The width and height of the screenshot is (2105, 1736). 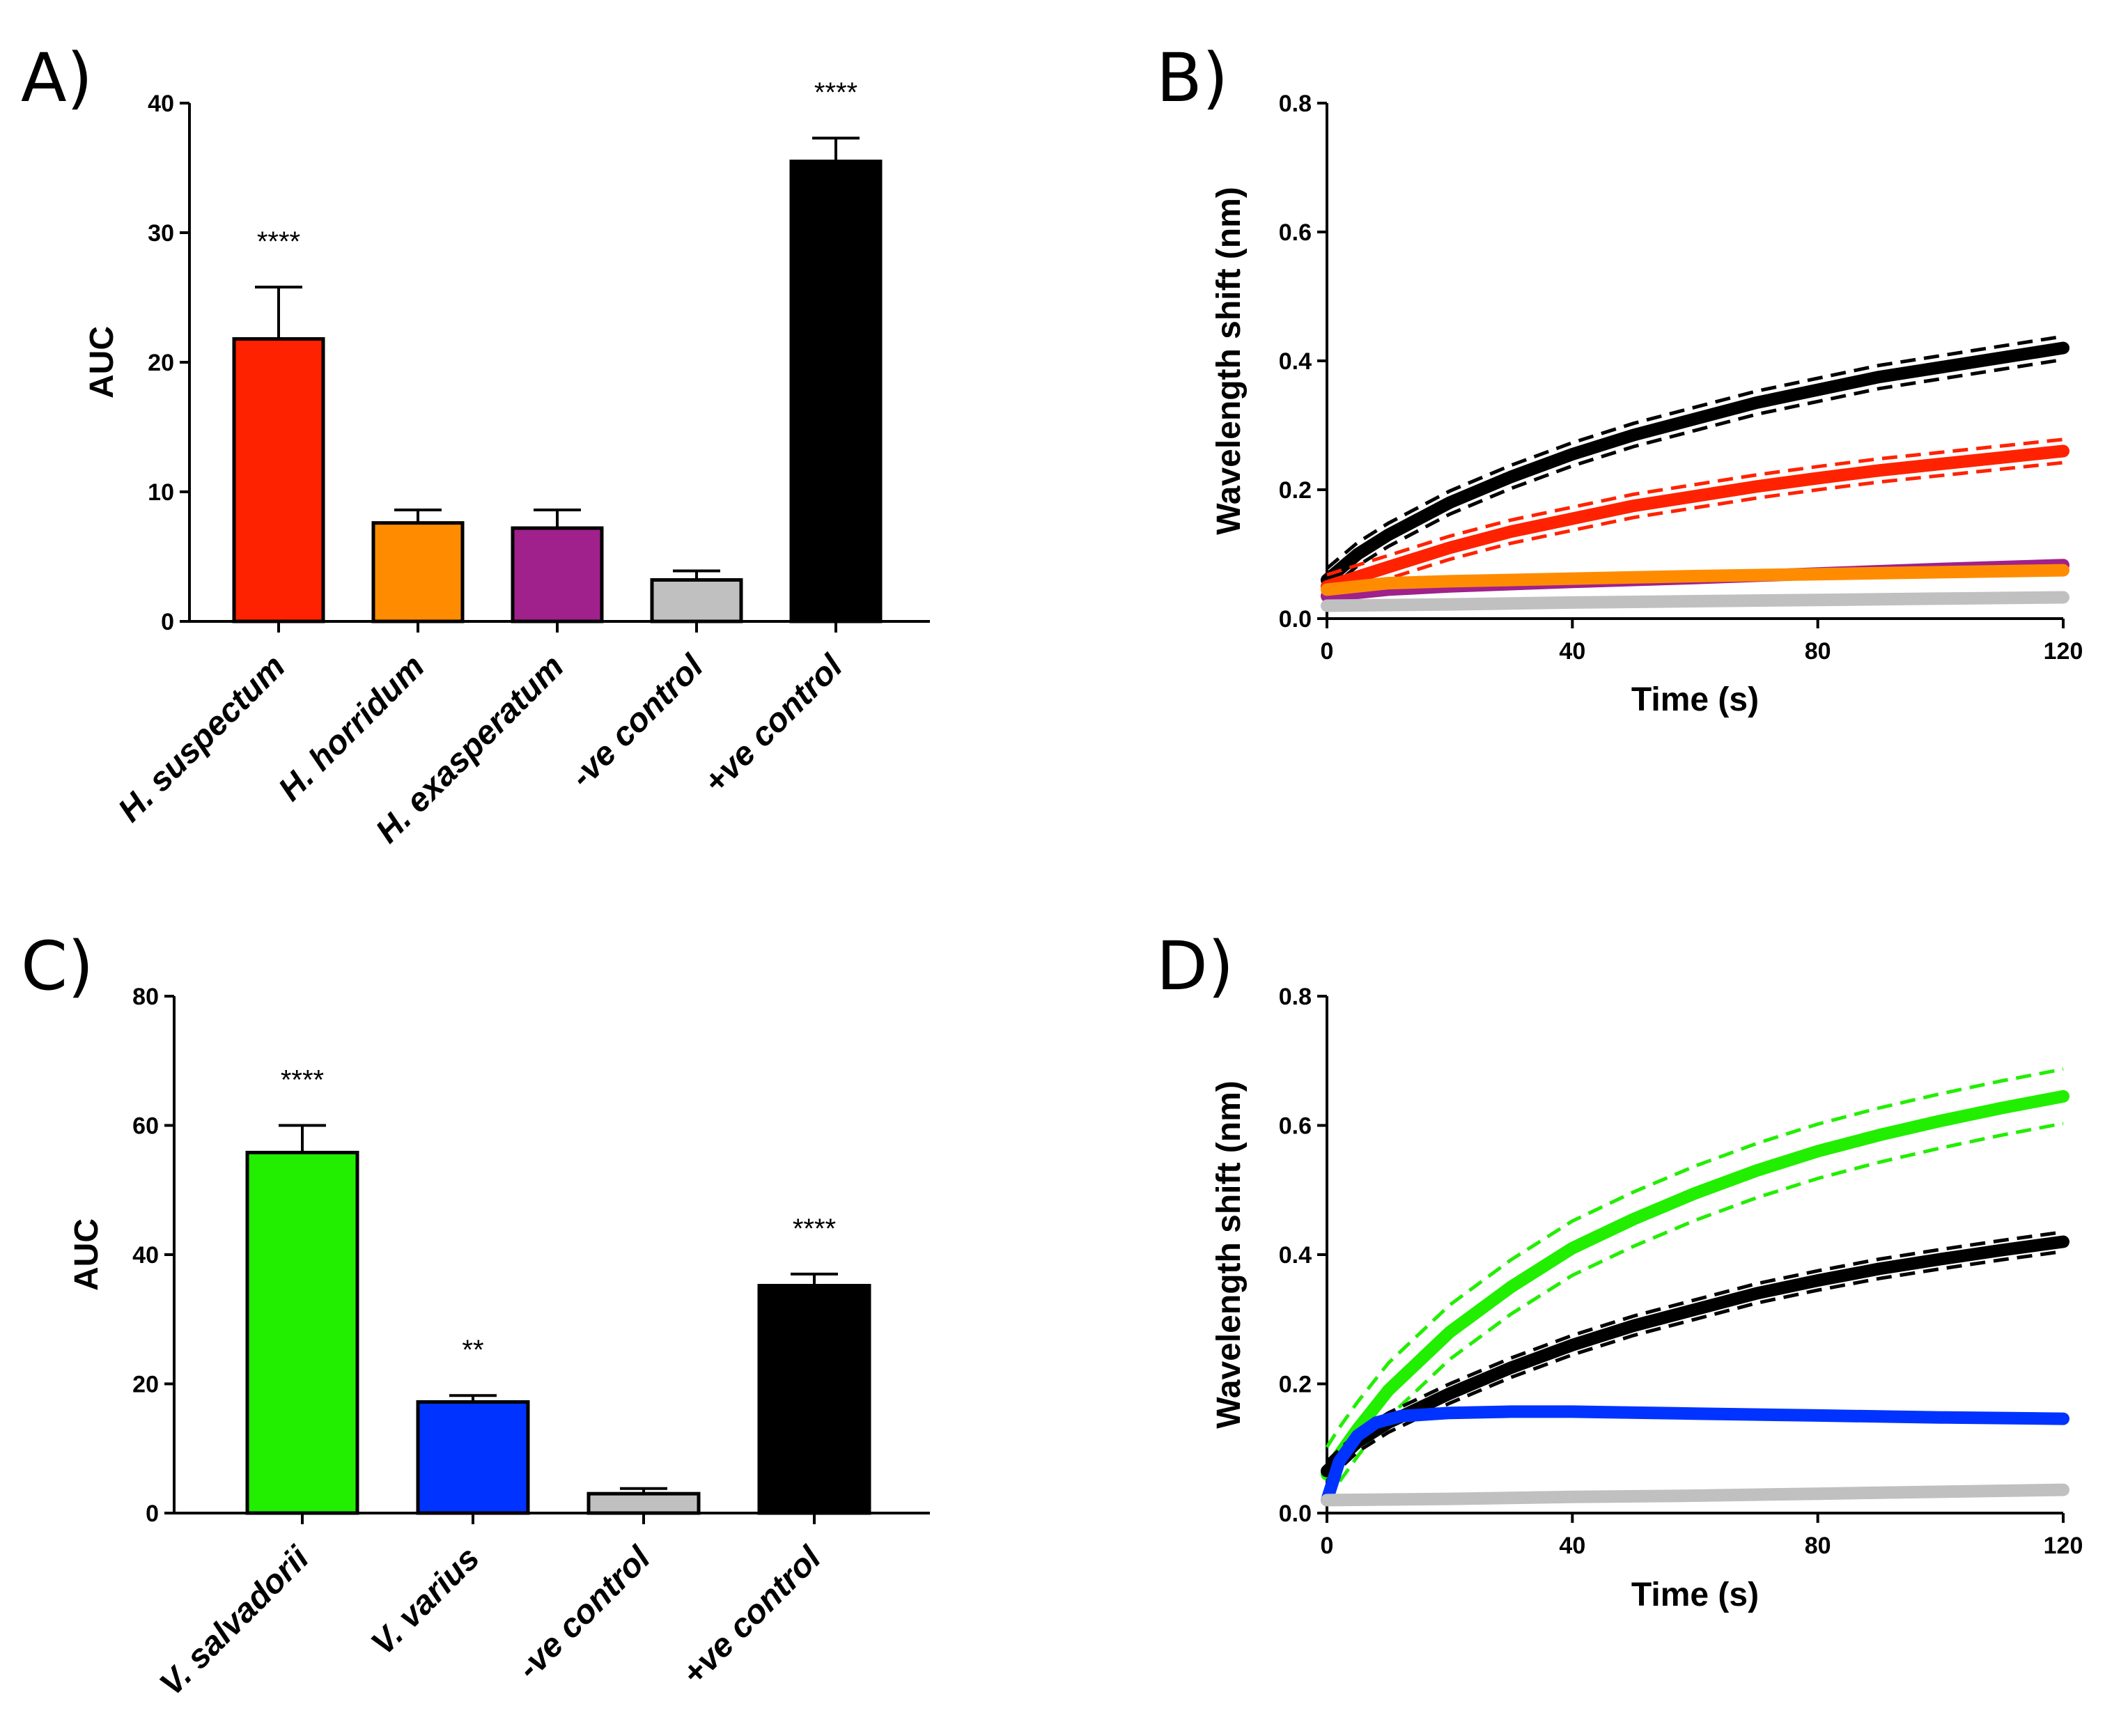 I want to click on panel-d-green-upper-ci, so click(x=1694, y=1258).